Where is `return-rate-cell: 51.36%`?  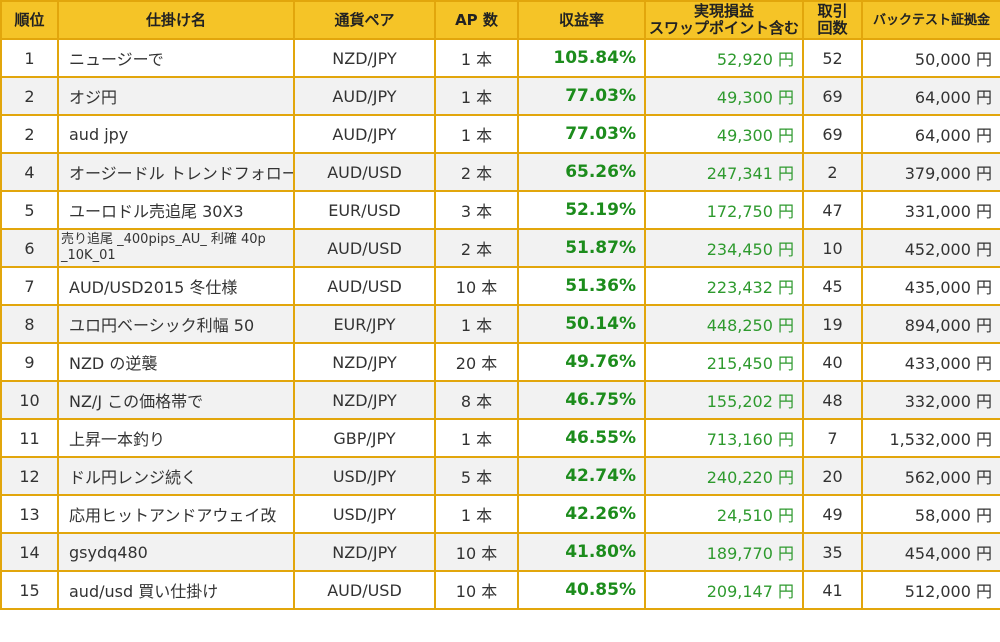
return-rate-cell: 51.36% is located at coordinates (581, 286).